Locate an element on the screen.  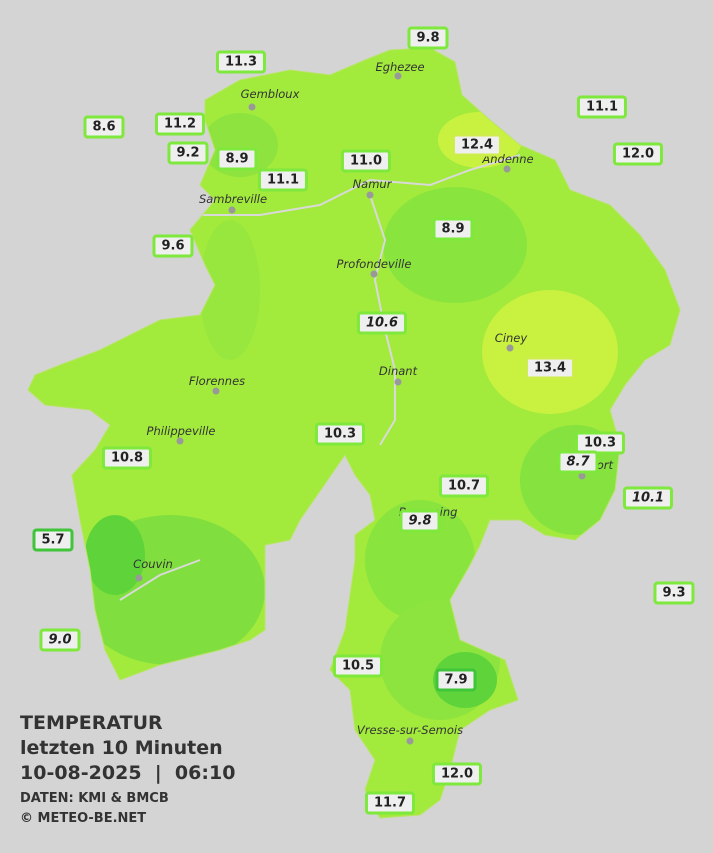
station-temp: 9.6 is located at coordinates (173, 246).